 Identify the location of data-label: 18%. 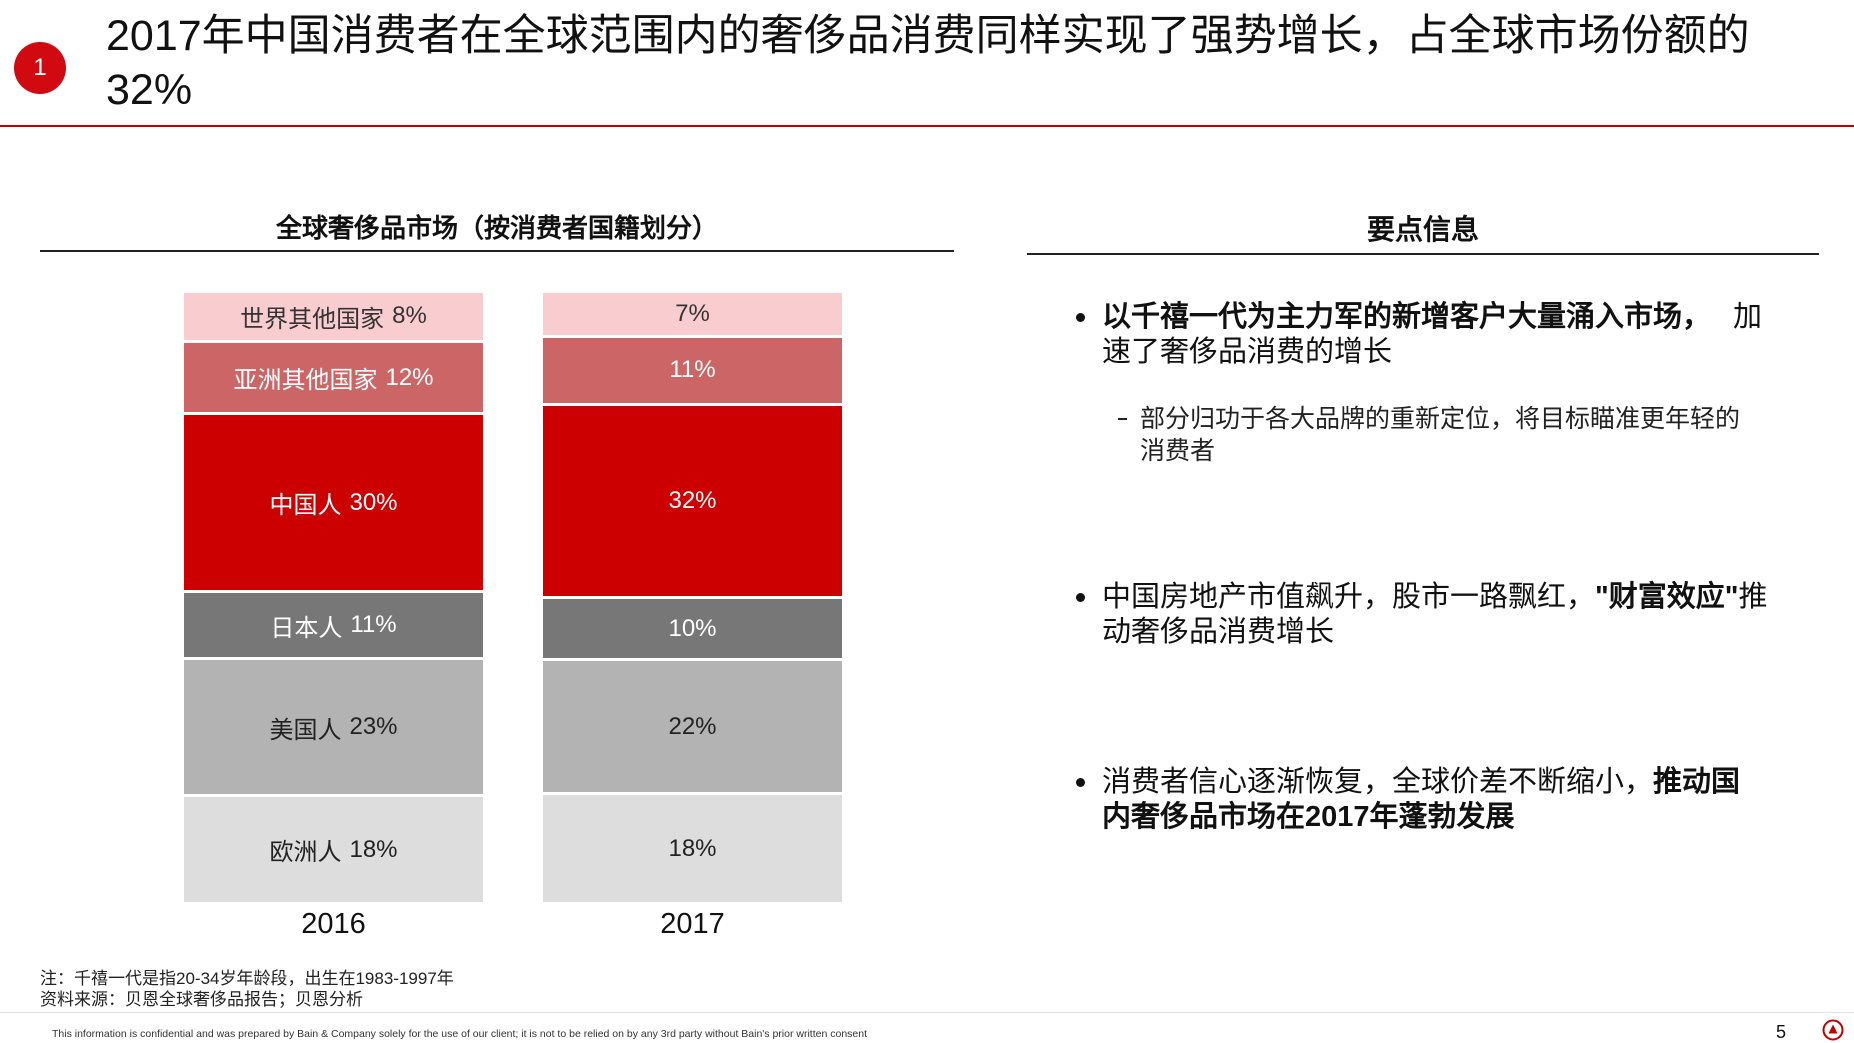
(692, 848).